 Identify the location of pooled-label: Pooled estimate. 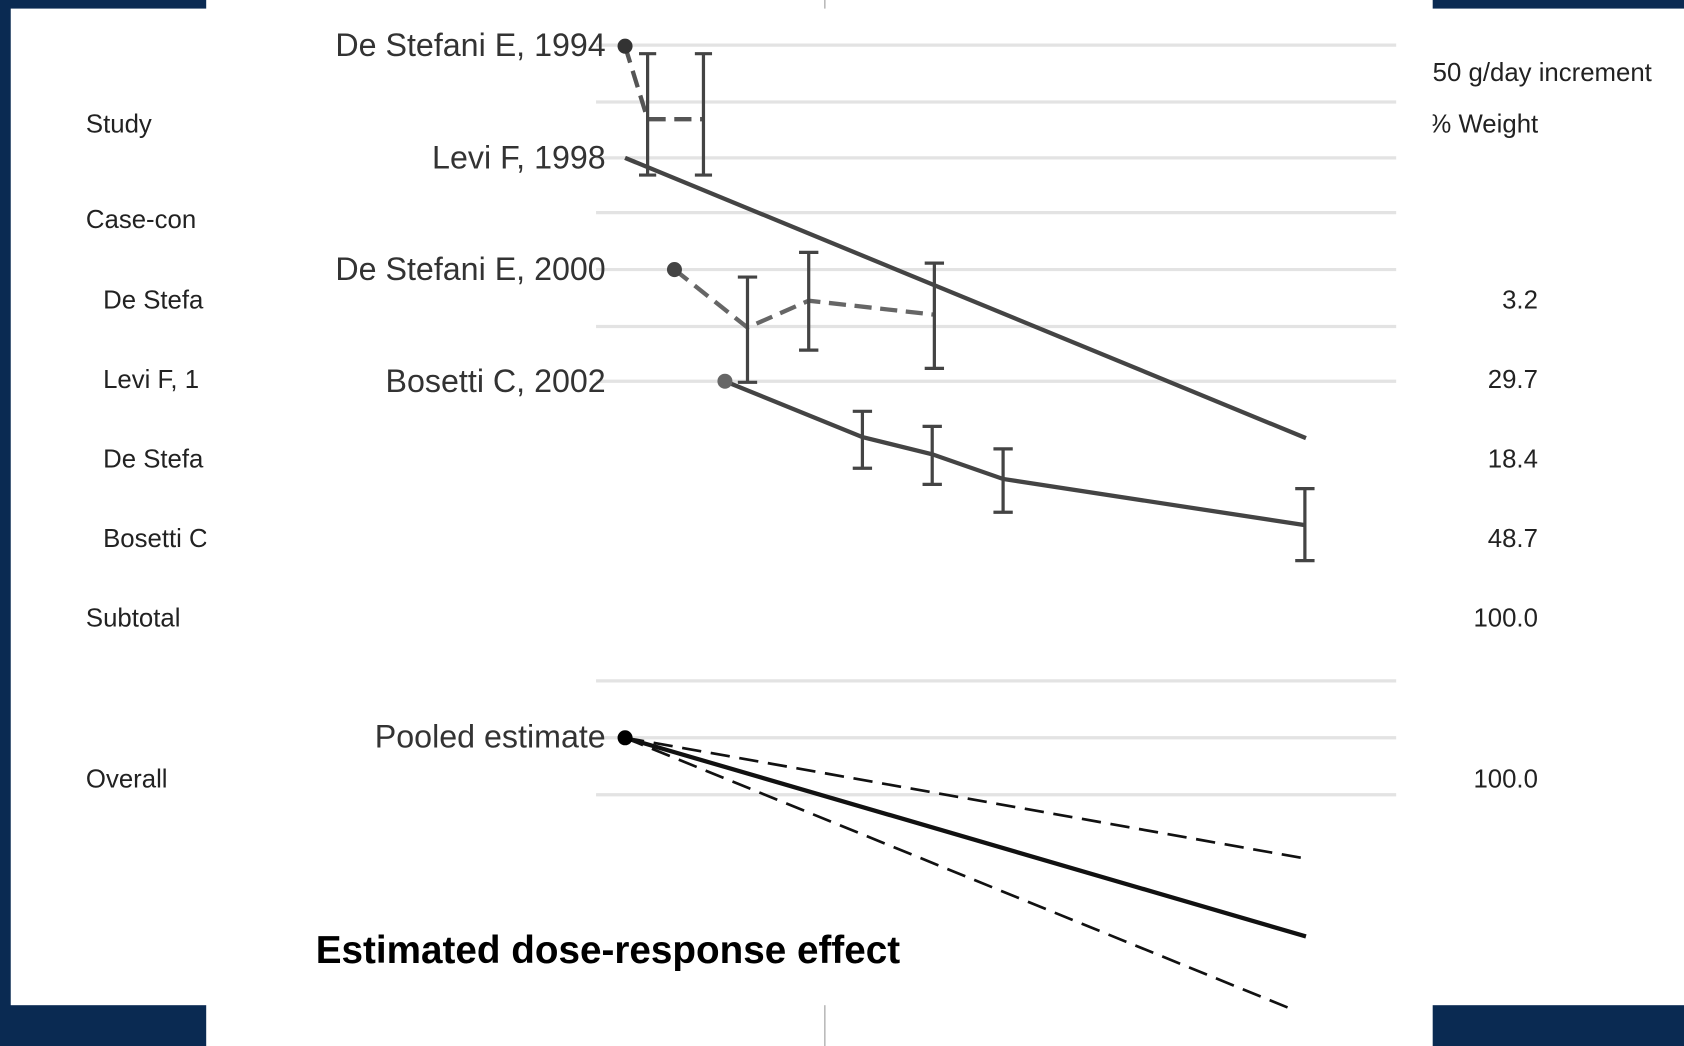
(490, 736).